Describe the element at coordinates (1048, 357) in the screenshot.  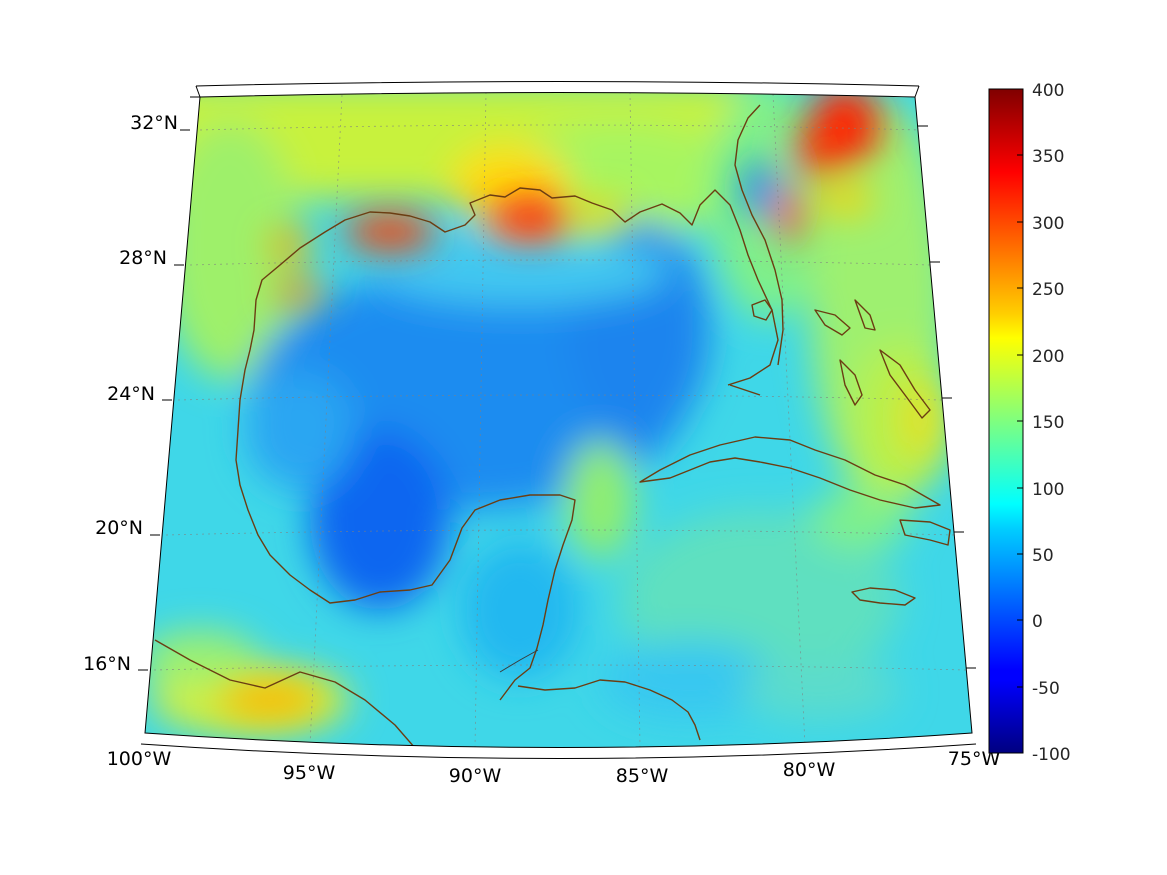
I see `colorbar-tick-label: 200` at that location.